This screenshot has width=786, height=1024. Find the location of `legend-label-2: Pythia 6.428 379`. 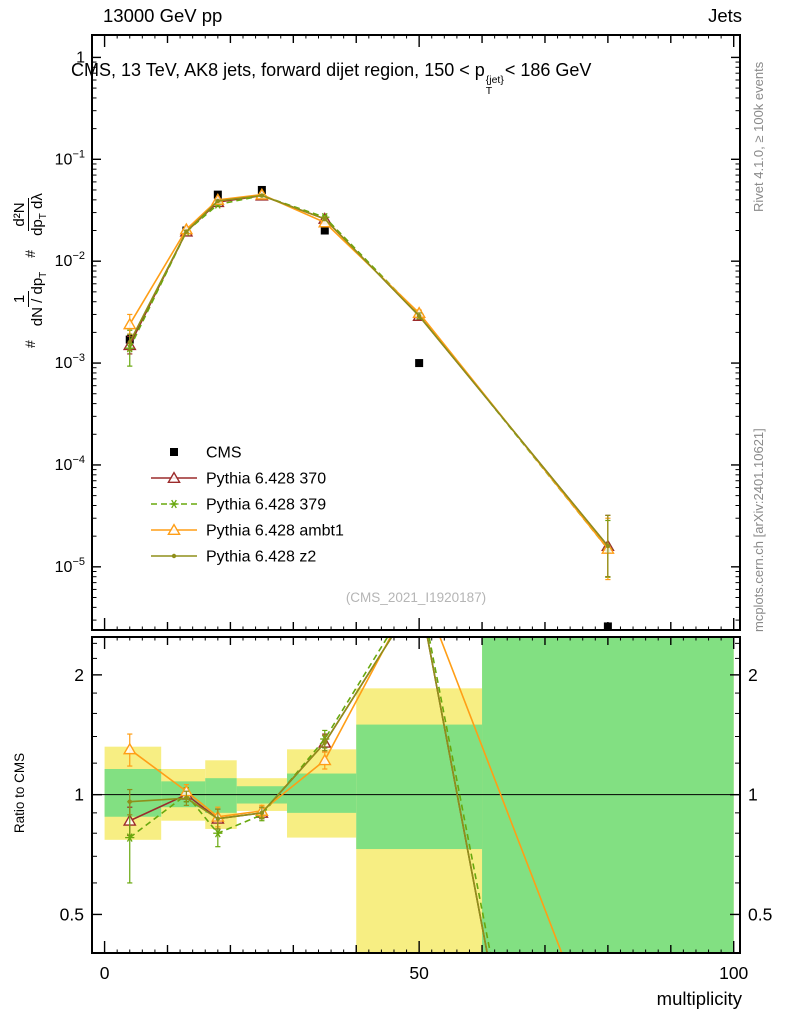

legend-label-2: Pythia 6.428 379 is located at coordinates (266, 505).